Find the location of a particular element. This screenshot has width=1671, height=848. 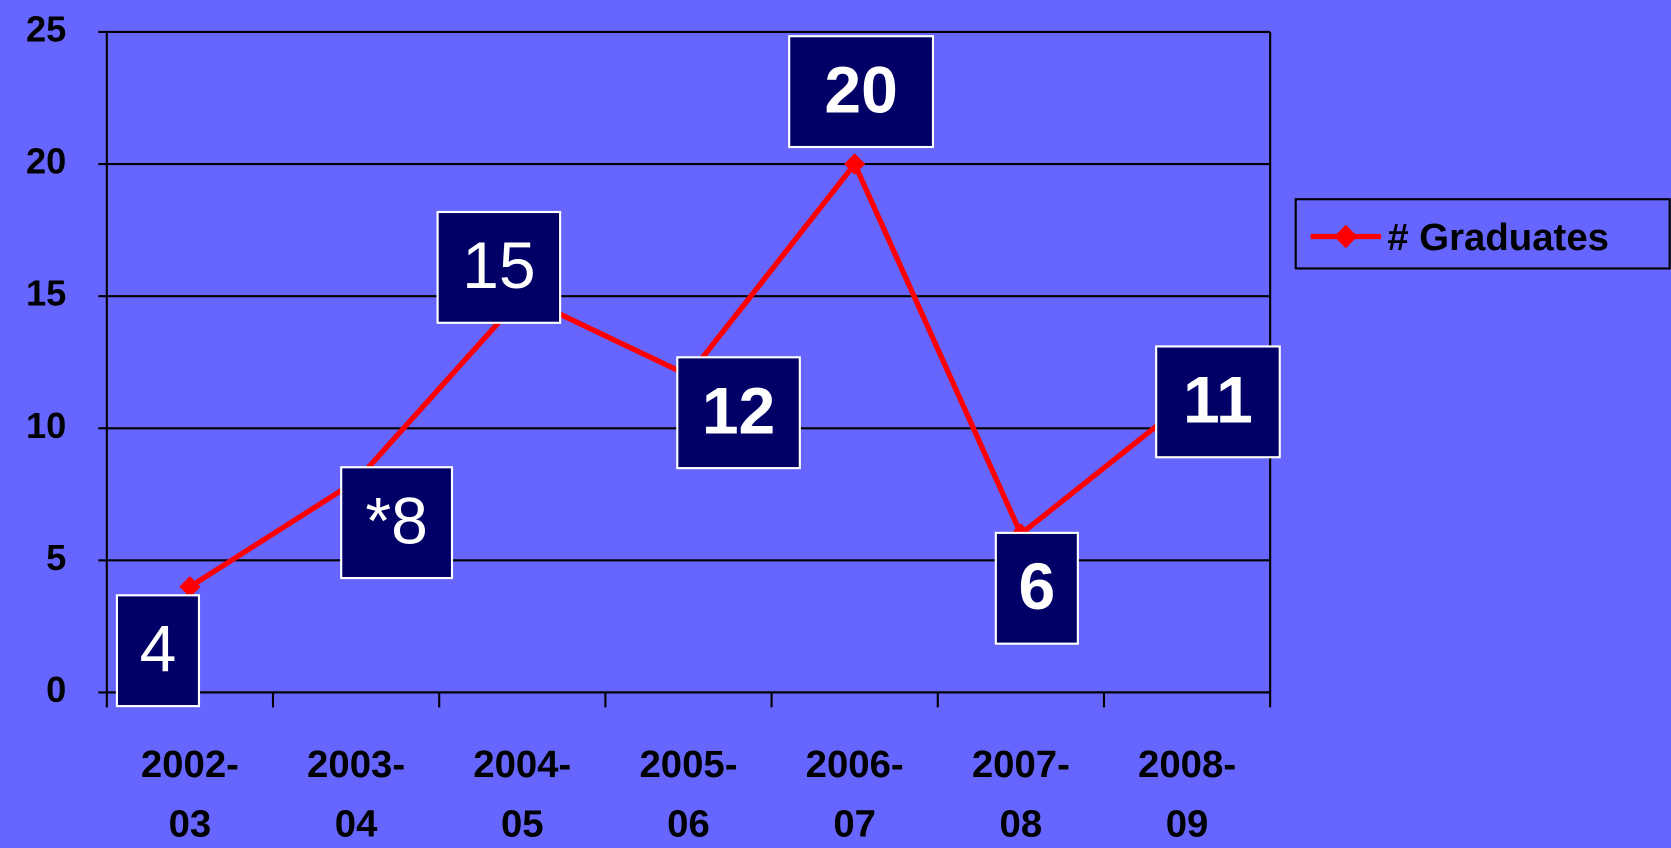

data-label: 6 is located at coordinates (1036, 586).